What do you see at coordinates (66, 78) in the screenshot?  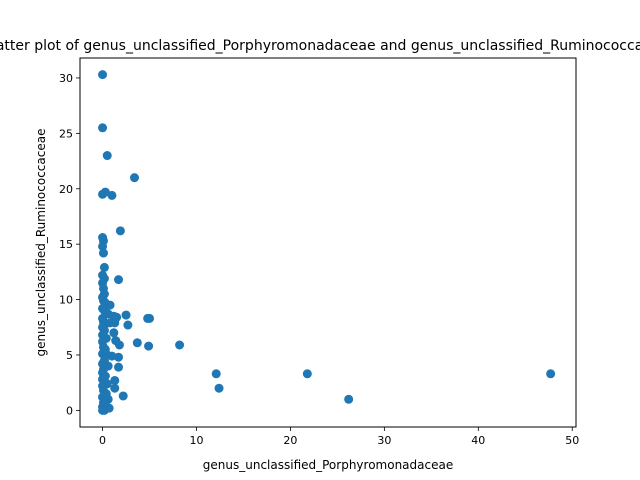 I see `y-tick-label: 30` at bounding box center [66, 78].